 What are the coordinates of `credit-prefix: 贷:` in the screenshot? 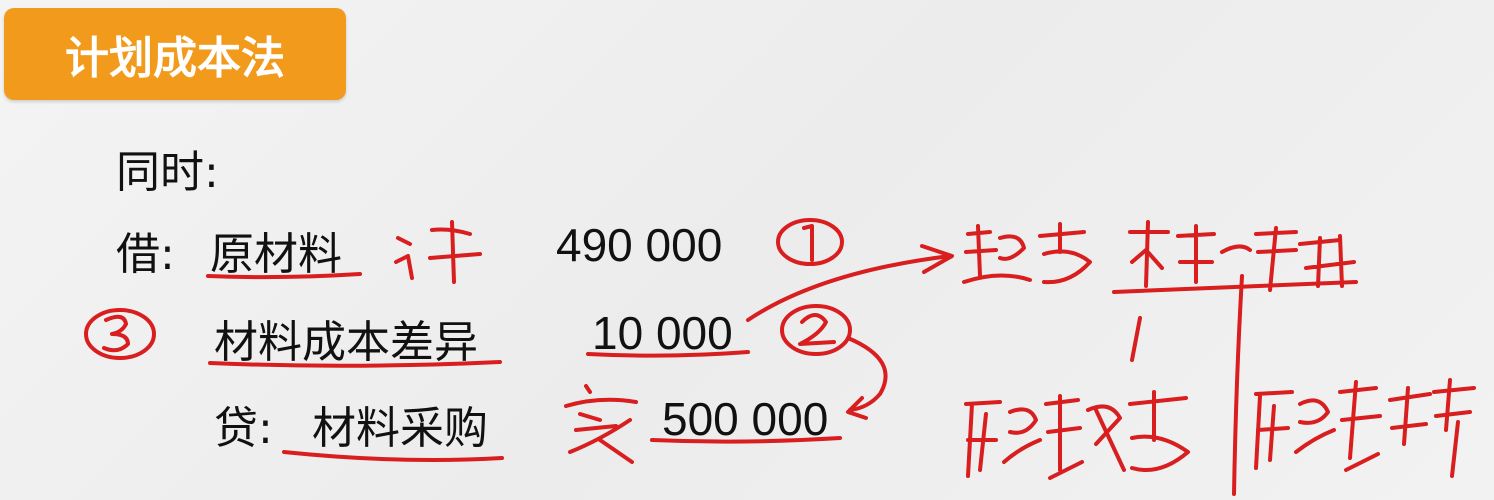 It's located at (243, 428).